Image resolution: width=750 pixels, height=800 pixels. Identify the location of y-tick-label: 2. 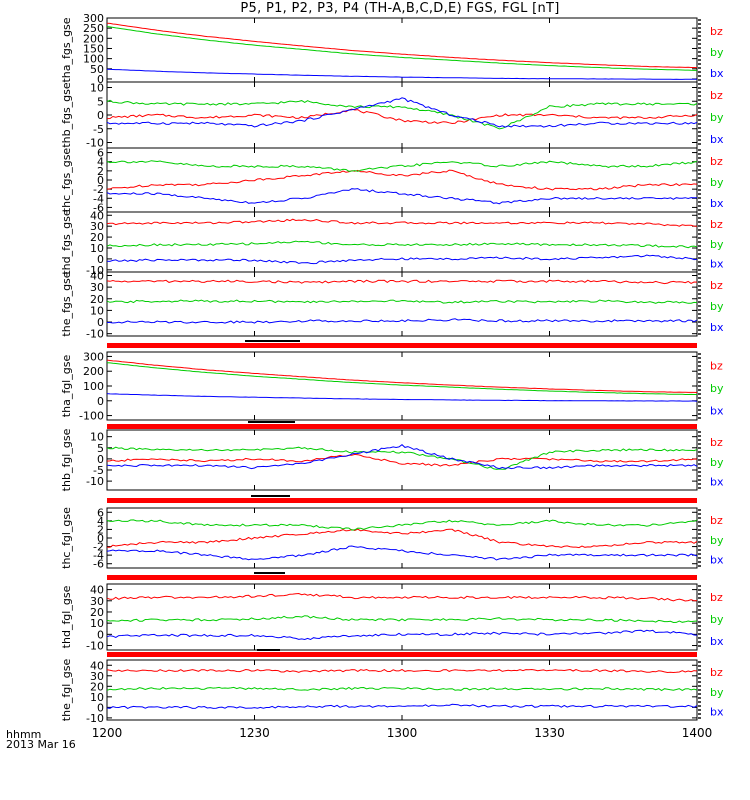
(100, 171).